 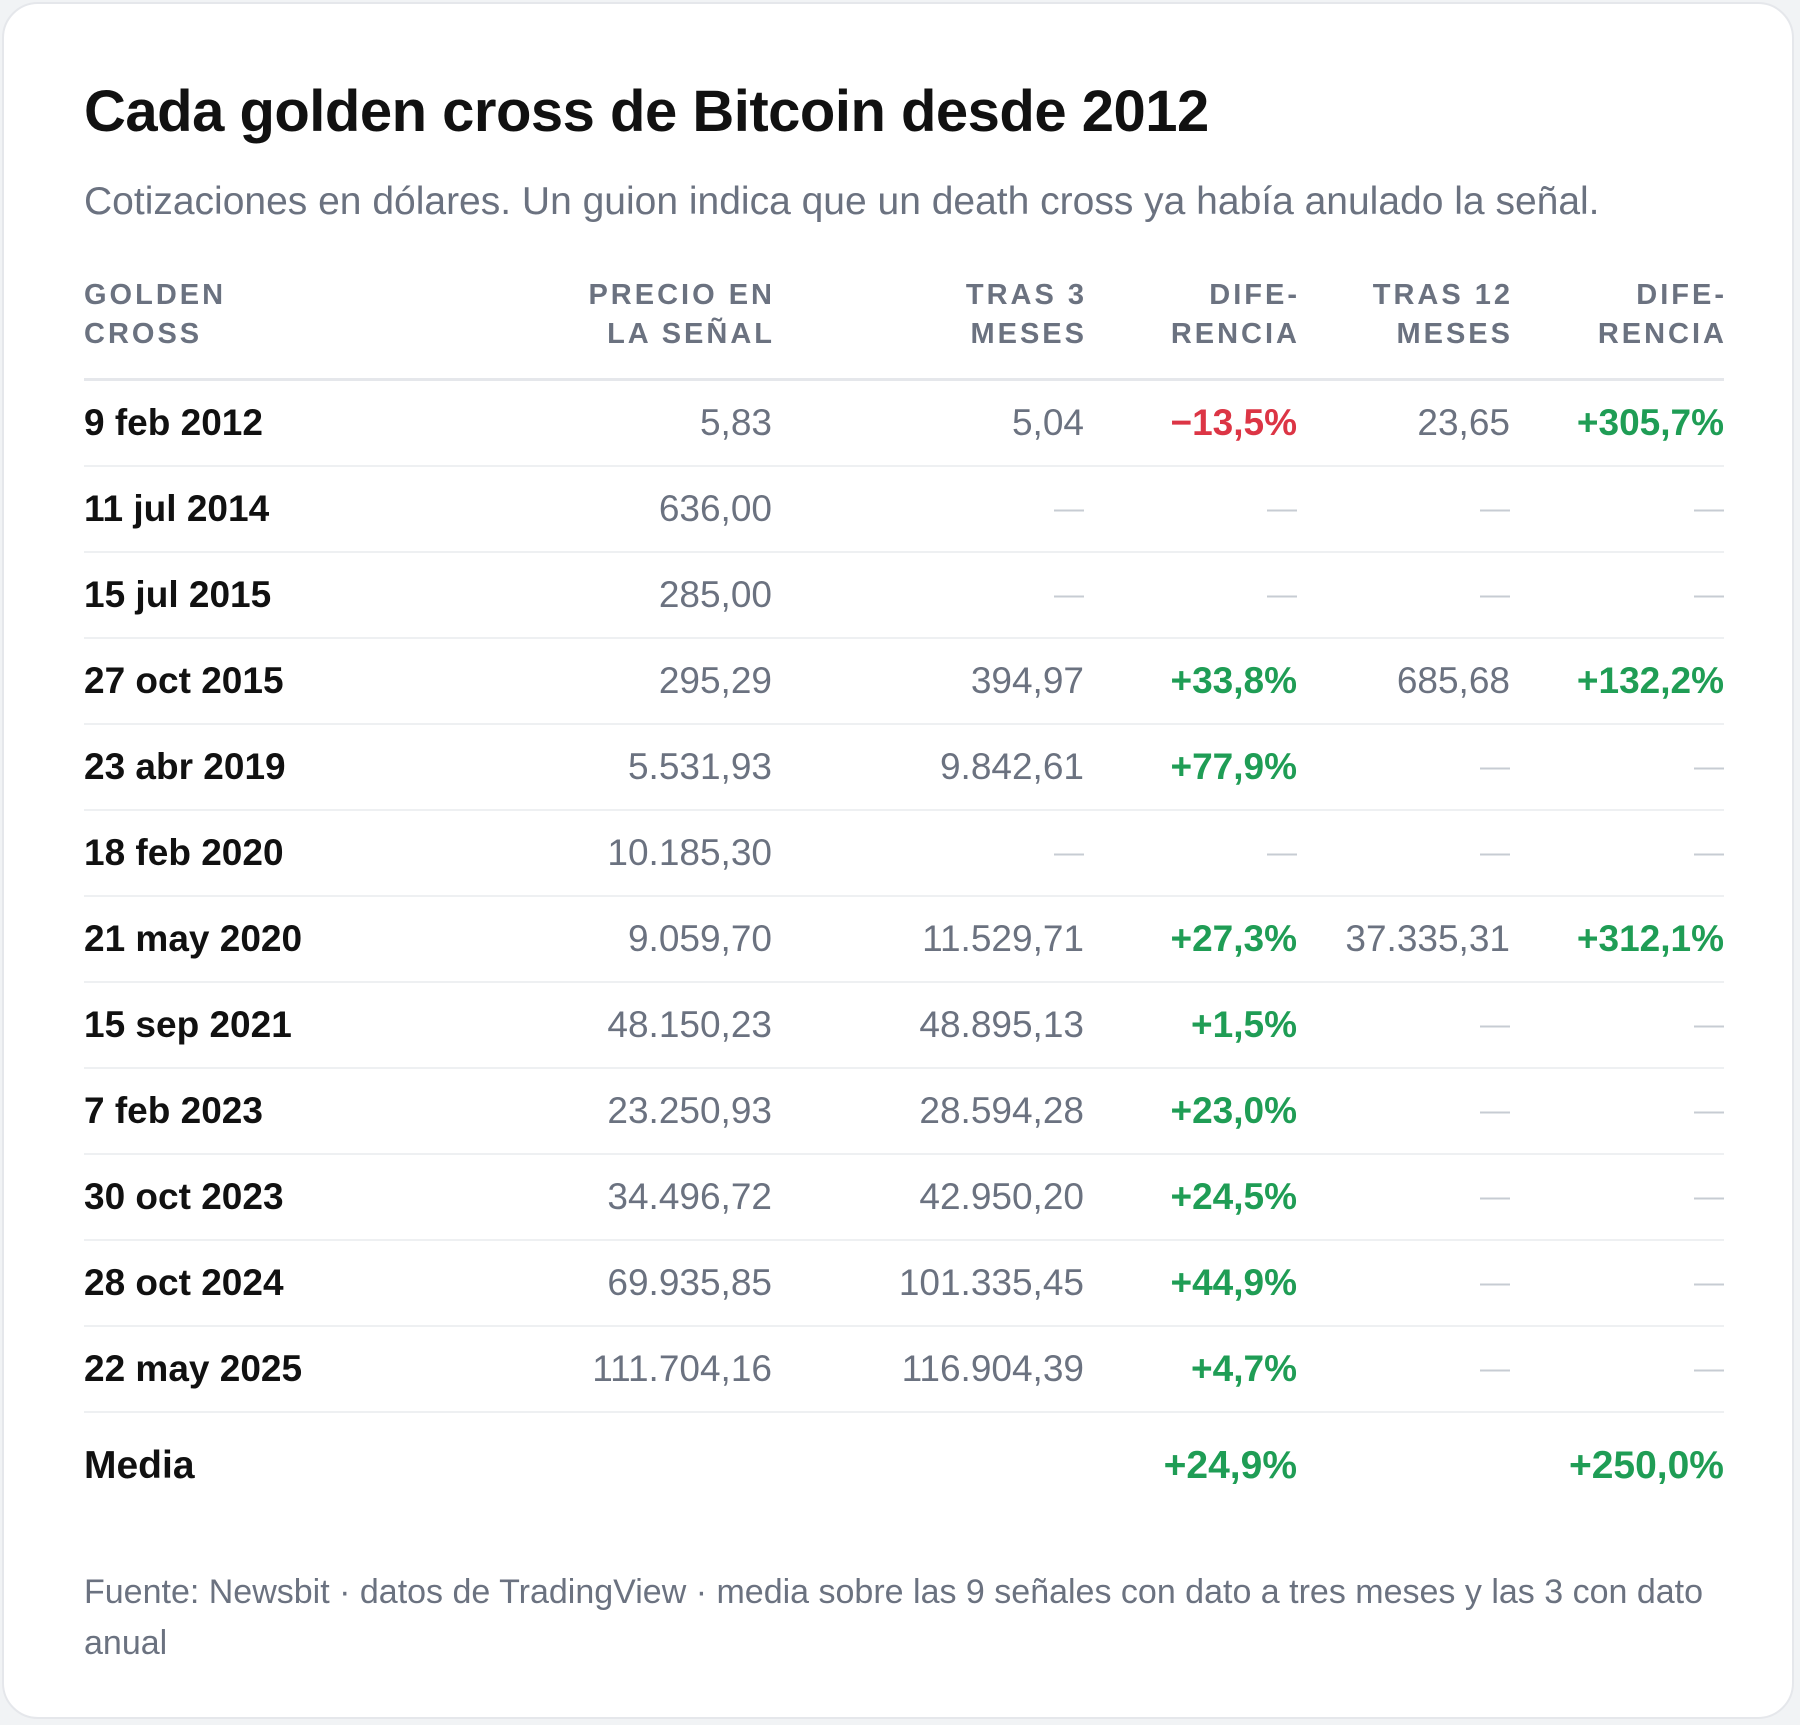 What do you see at coordinates (928, 767) in the screenshot?
I see `cell-price-3m: 9.842,61` at bounding box center [928, 767].